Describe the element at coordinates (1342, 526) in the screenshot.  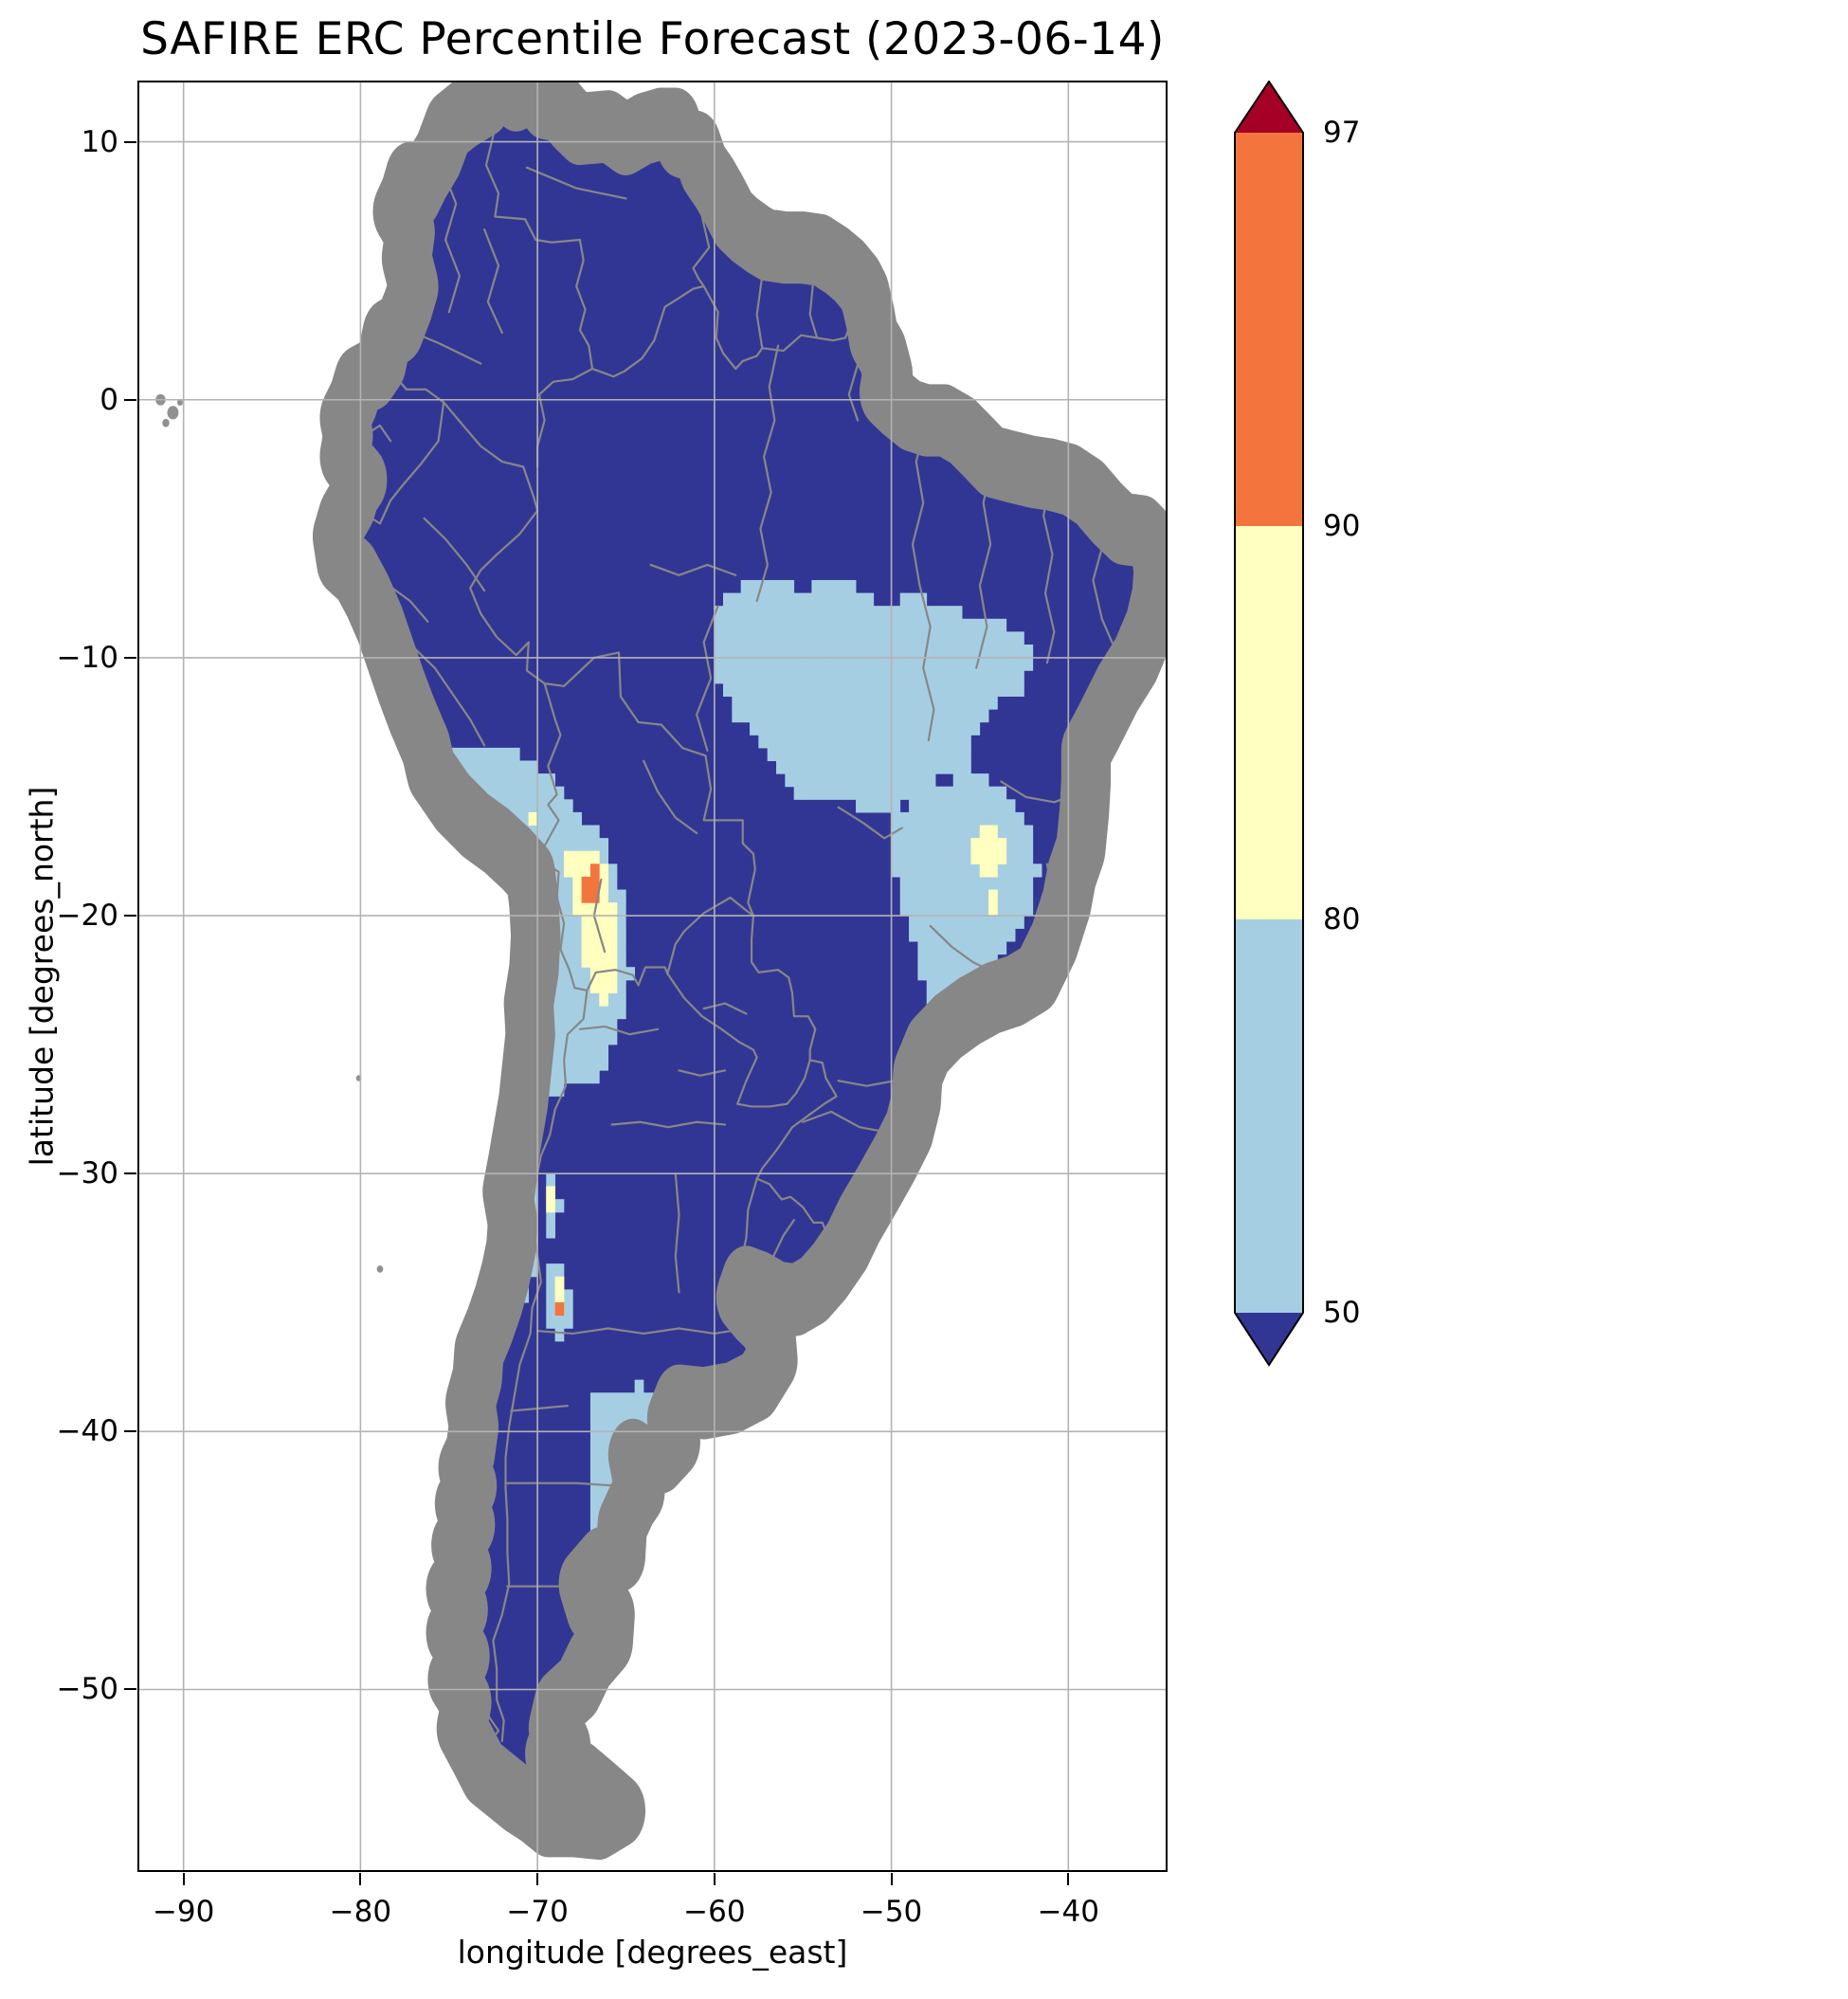
I see `colorbar-tick-label: 90` at that location.